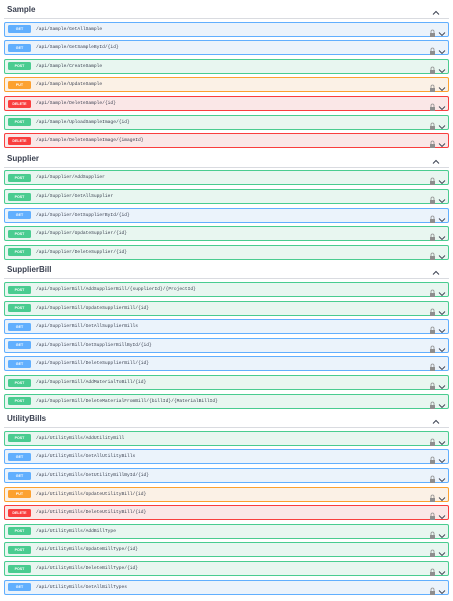 This screenshot has width=453, height=601. I want to click on operation-row: POST/api/Sample/UploadSampleImage/{id}, so click(226, 122).